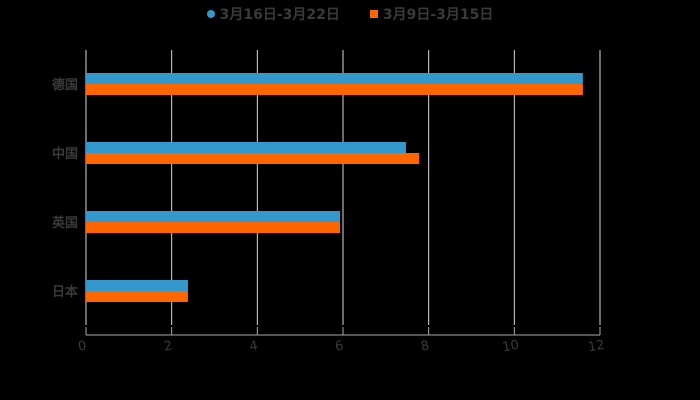 Image resolution: width=700 pixels, height=400 pixels. Describe the element at coordinates (253, 346) in the screenshot. I see `x-tick-label: 4` at that location.